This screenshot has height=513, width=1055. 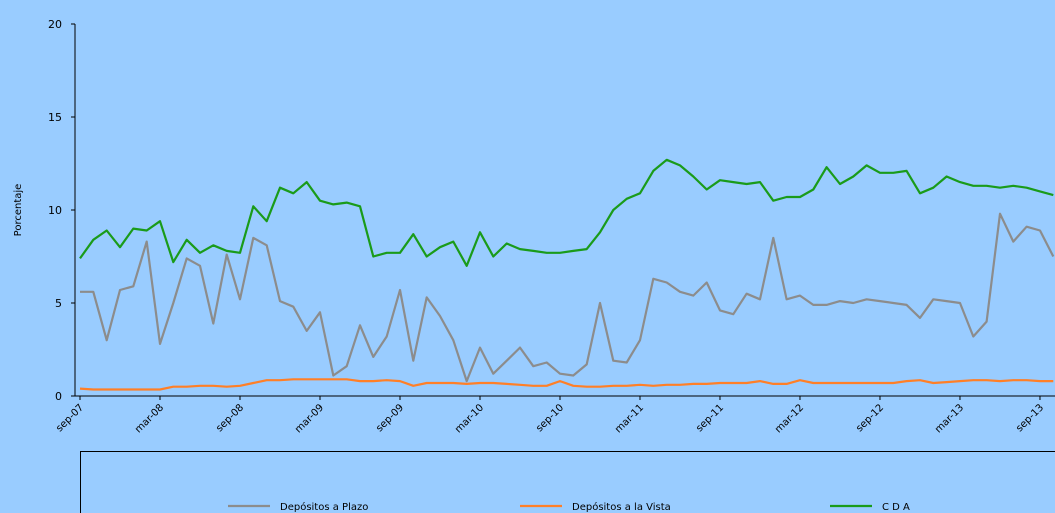 What do you see at coordinates (949, 418) in the screenshot?
I see `x-tick-label: mar-13` at bounding box center [949, 418].